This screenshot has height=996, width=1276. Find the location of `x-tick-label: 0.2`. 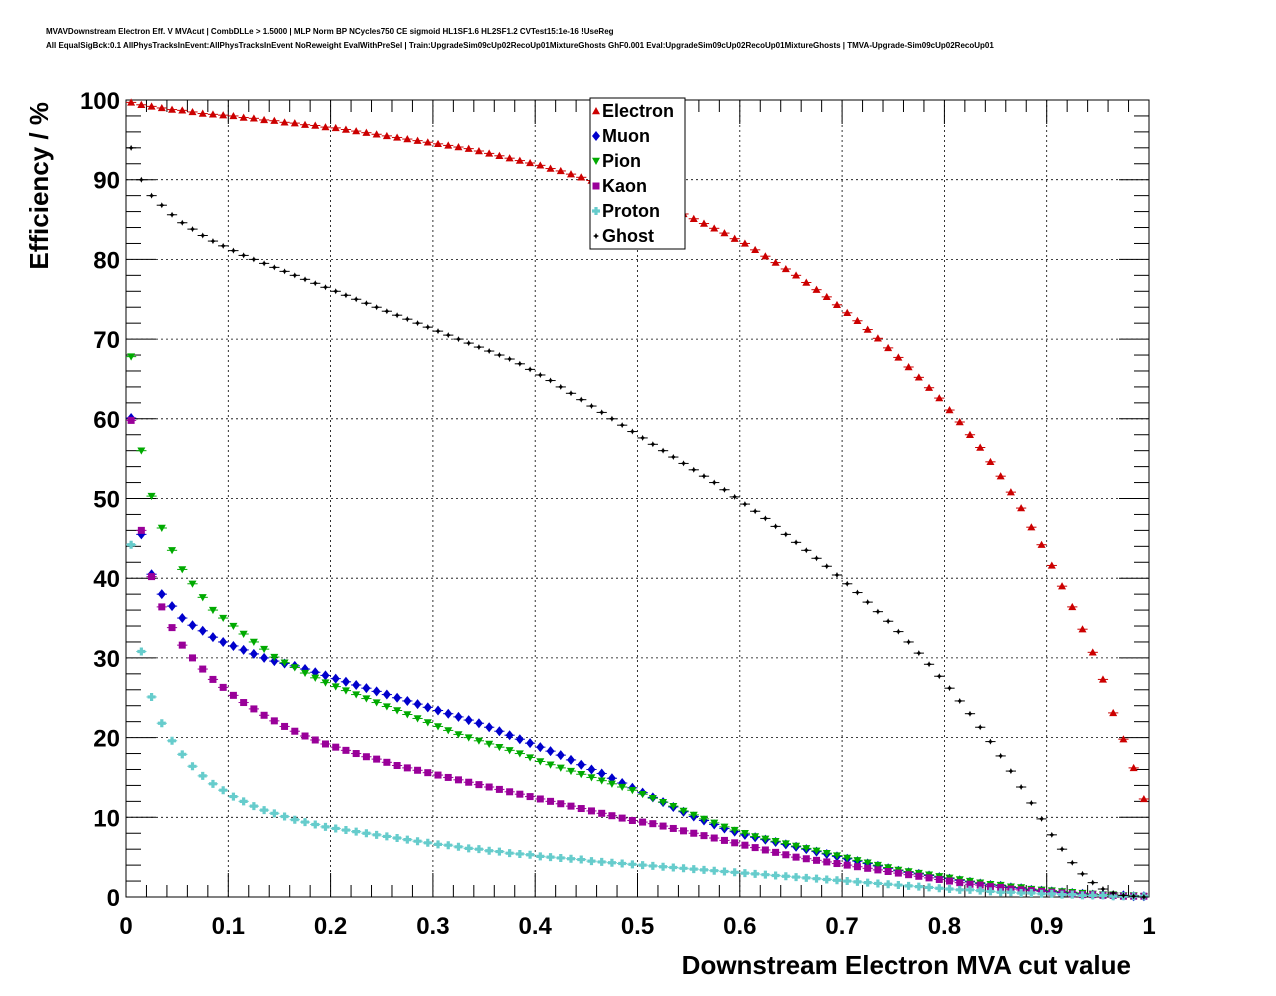

x-tick-label: 0.2 is located at coordinates (330, 926).